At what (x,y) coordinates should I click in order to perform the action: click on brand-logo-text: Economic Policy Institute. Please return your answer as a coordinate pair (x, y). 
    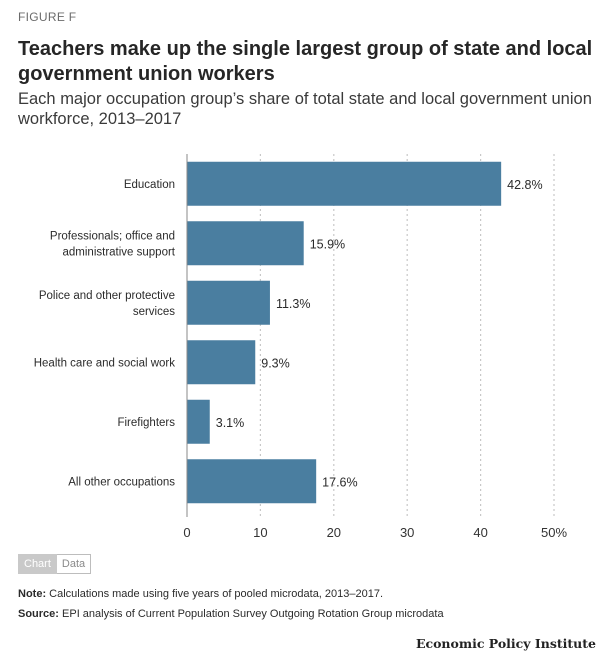
    Looking at the image, I should click on (505, 643).